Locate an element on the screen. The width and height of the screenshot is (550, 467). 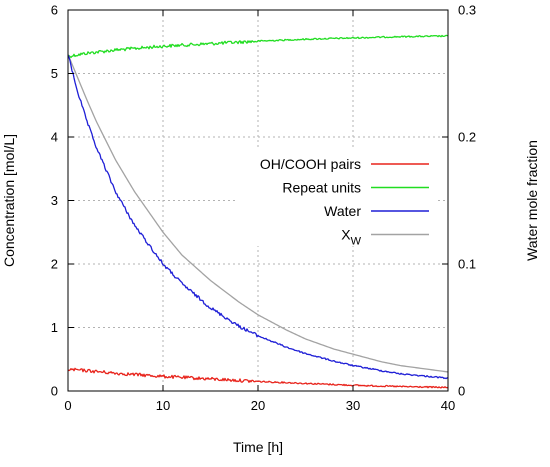
y-tick-label-left: 3 is located at coordinates (54, 200).